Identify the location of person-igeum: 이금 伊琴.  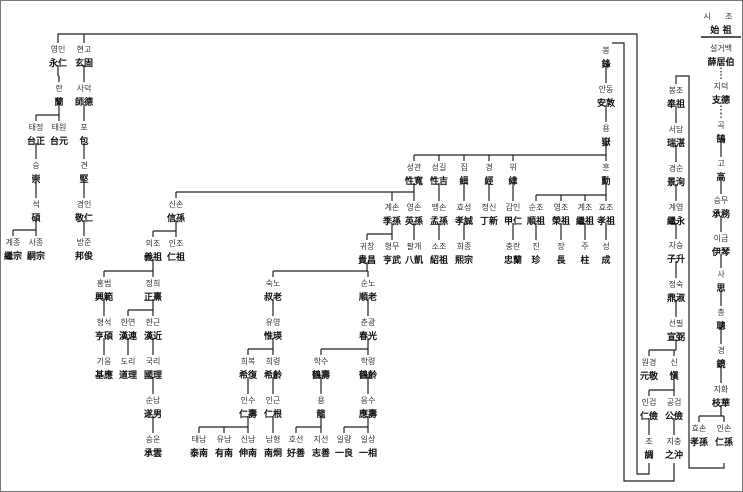
(721, 246).